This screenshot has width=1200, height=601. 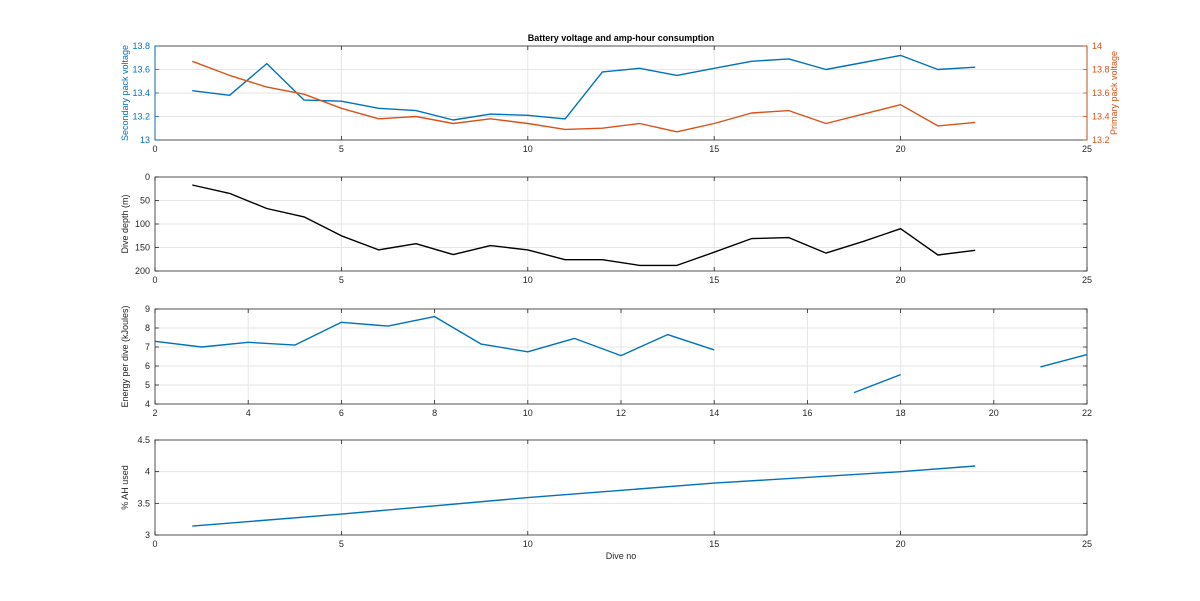 I want to click on x-tick-label: 22, so click(x=1087, y=413).